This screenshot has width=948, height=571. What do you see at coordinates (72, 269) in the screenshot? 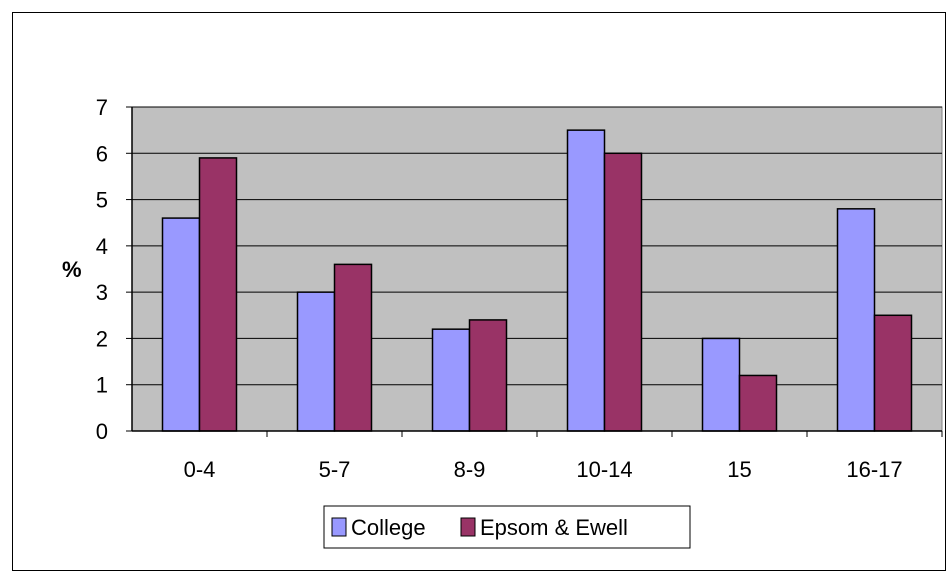
I see `y-axis-label: %` at bounding box center [72, 269].